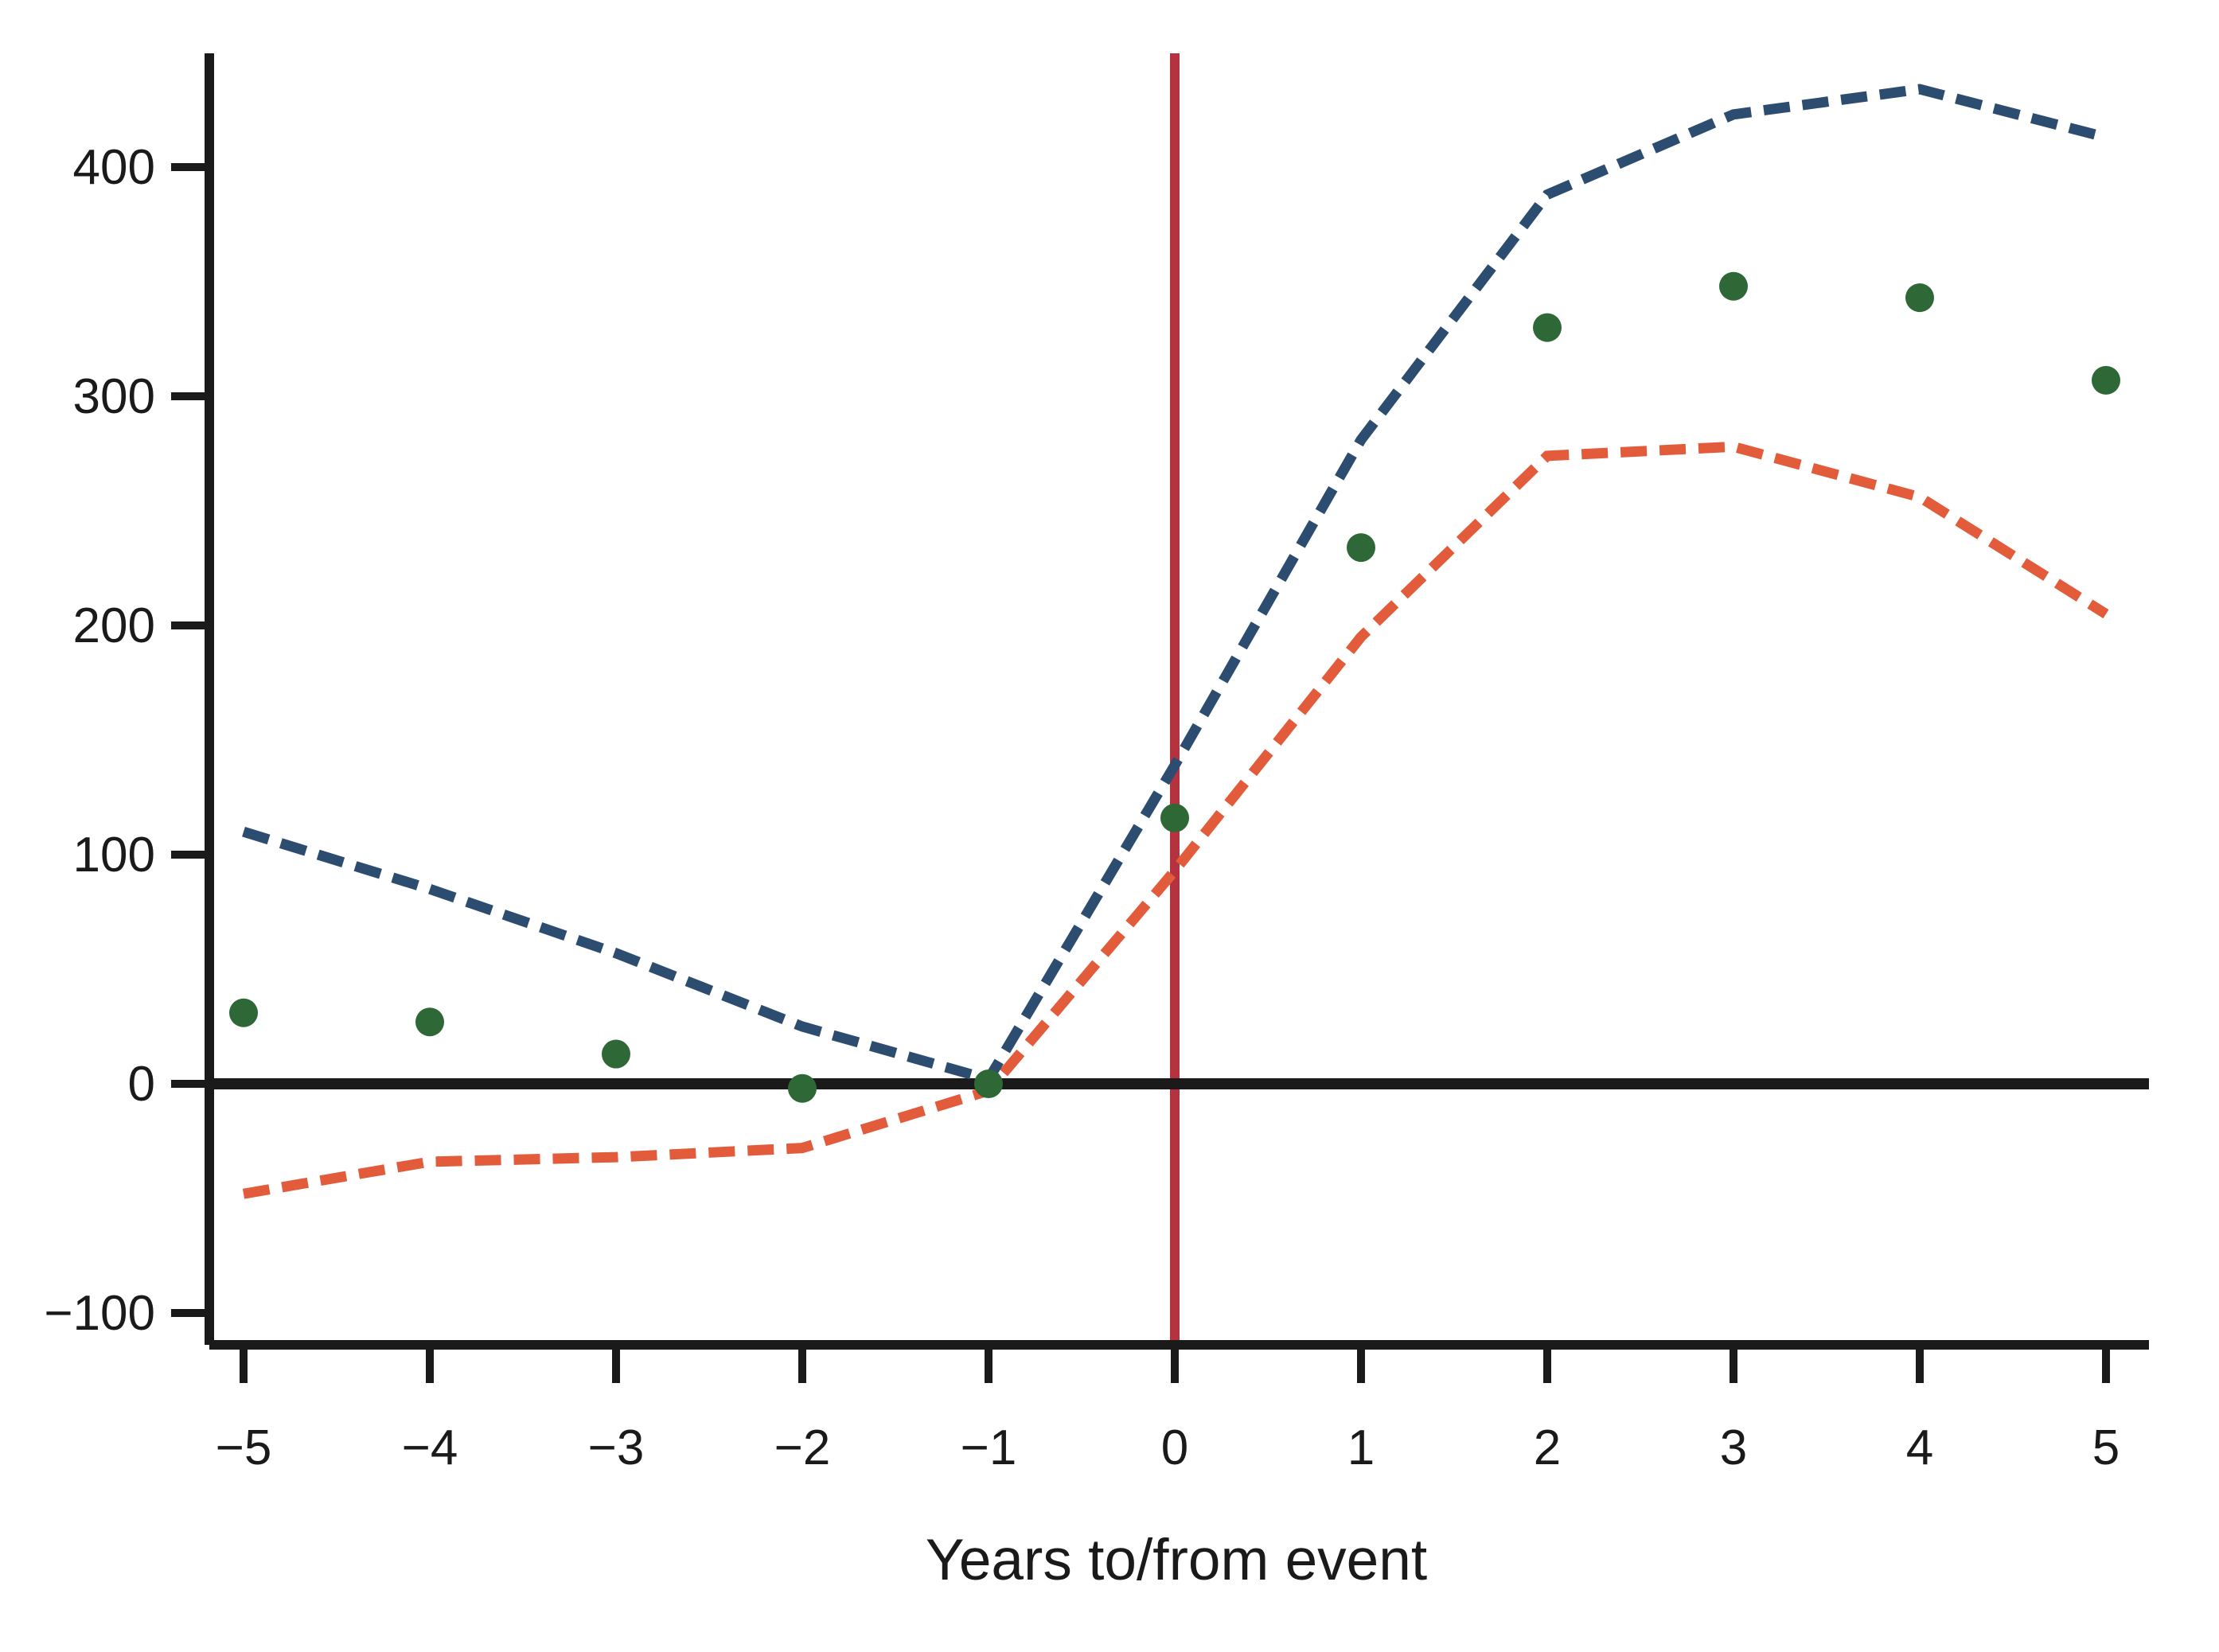 This screenshot has height=1652, width=2219. Describe the element at coordinates (114, 167) in the screenshot. I see `y-tick-label: 400` at that location.